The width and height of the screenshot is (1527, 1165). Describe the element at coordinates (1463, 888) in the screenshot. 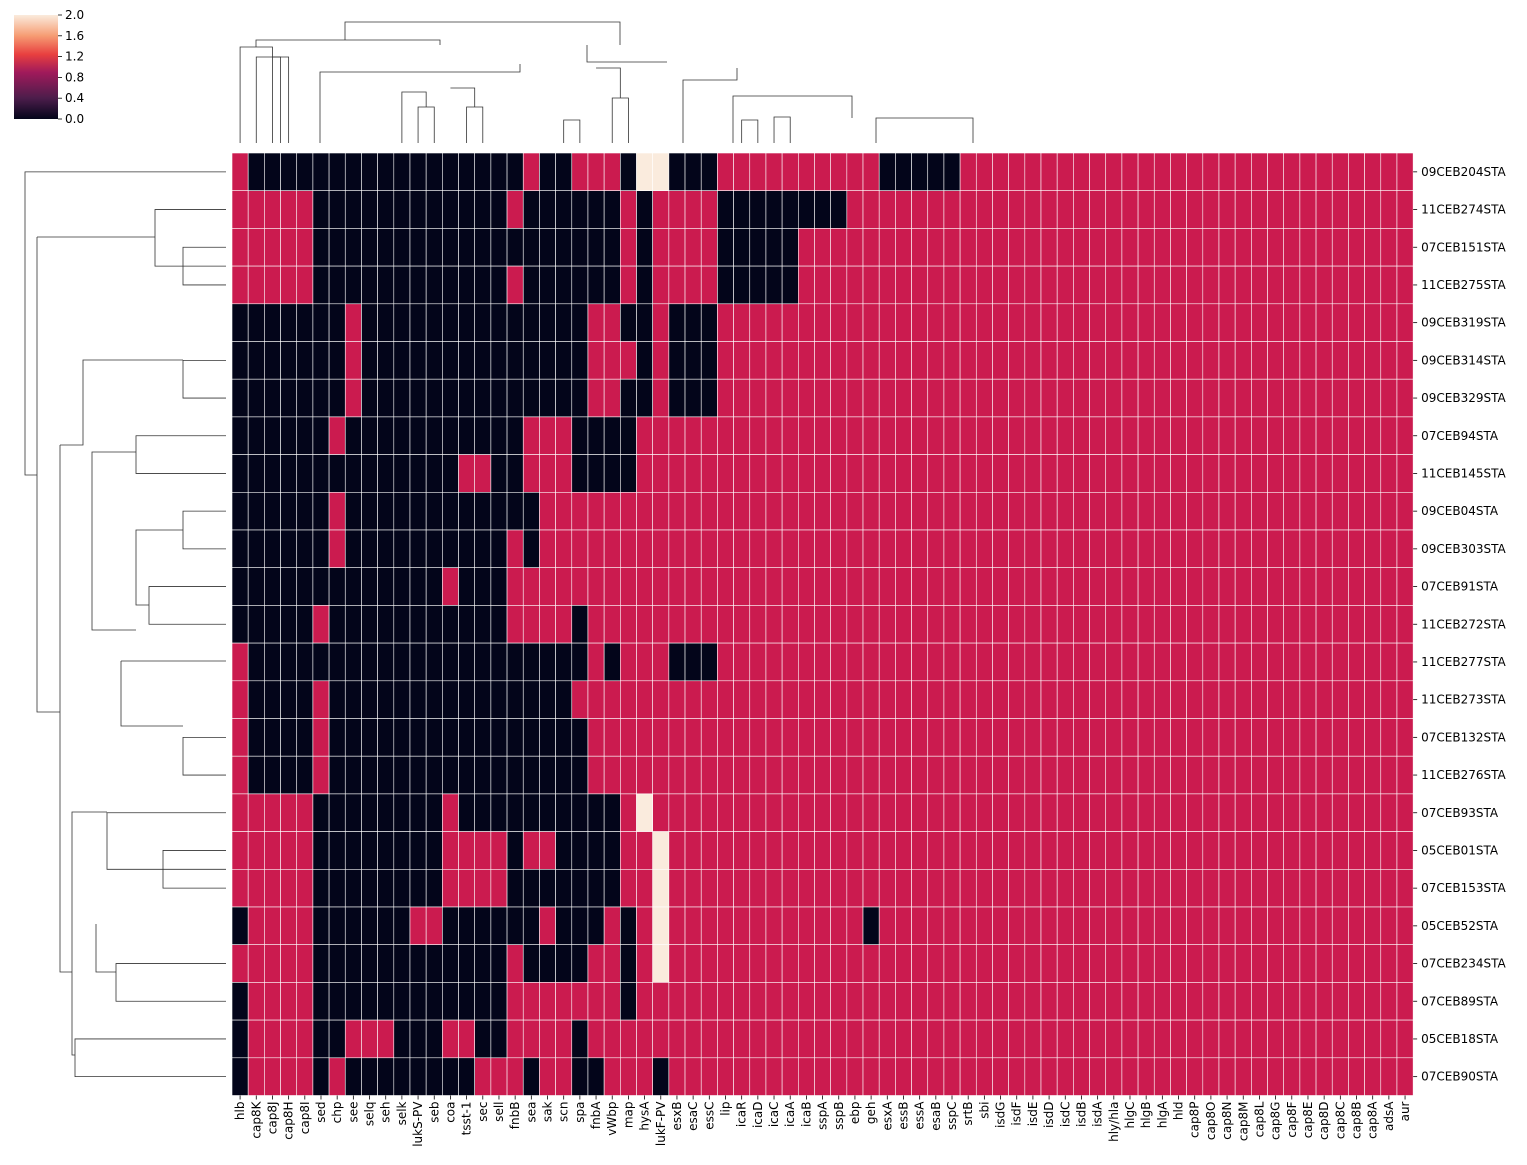

I see `row-label: 07CEB153STA` at that location.